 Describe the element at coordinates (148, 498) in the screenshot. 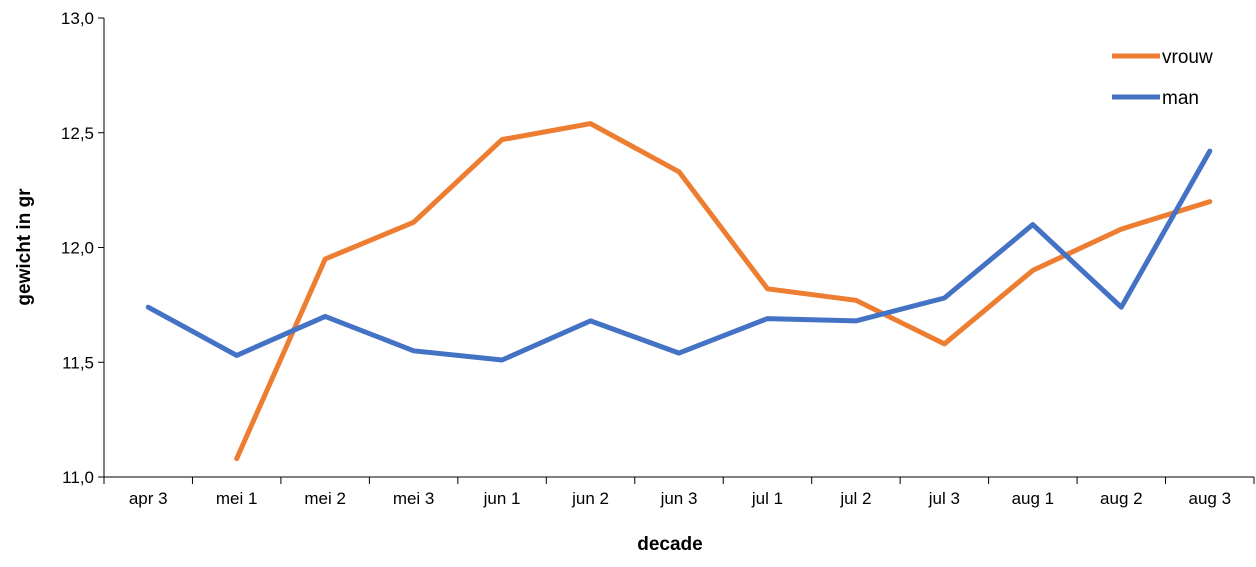

I see `x-tick-label: apr 3` at that location.